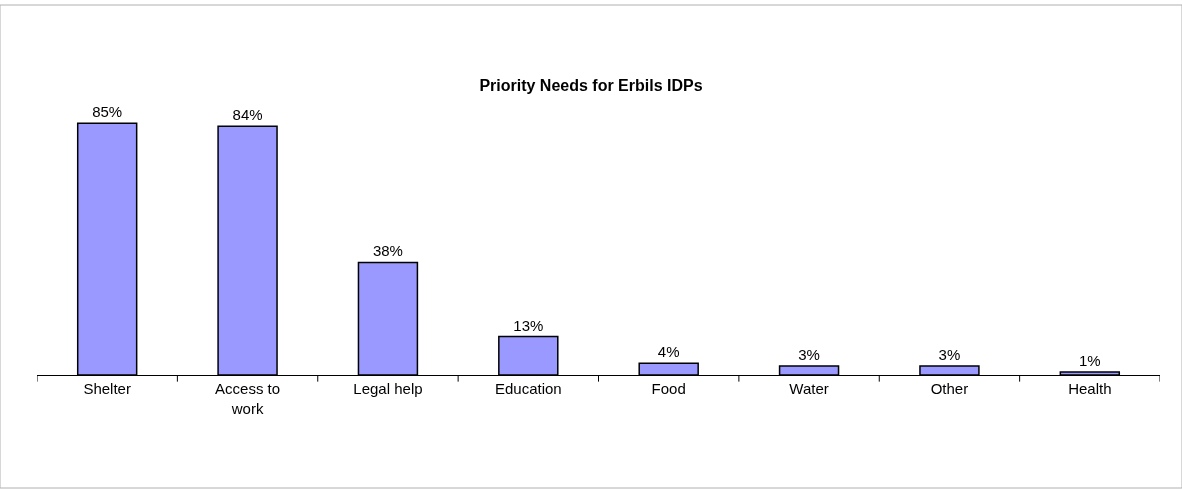 Image resolution: width=1182 pixels, height=493 pixels. What do you see at coordinates (1089, 361) in the screenshot?
I see `data-label: 1%` at bounding box center [1089, 361].